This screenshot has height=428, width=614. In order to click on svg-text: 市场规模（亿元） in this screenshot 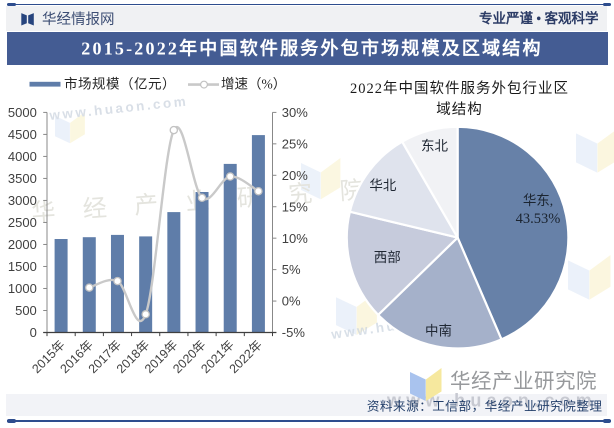, I will do `click(120, 84)`.